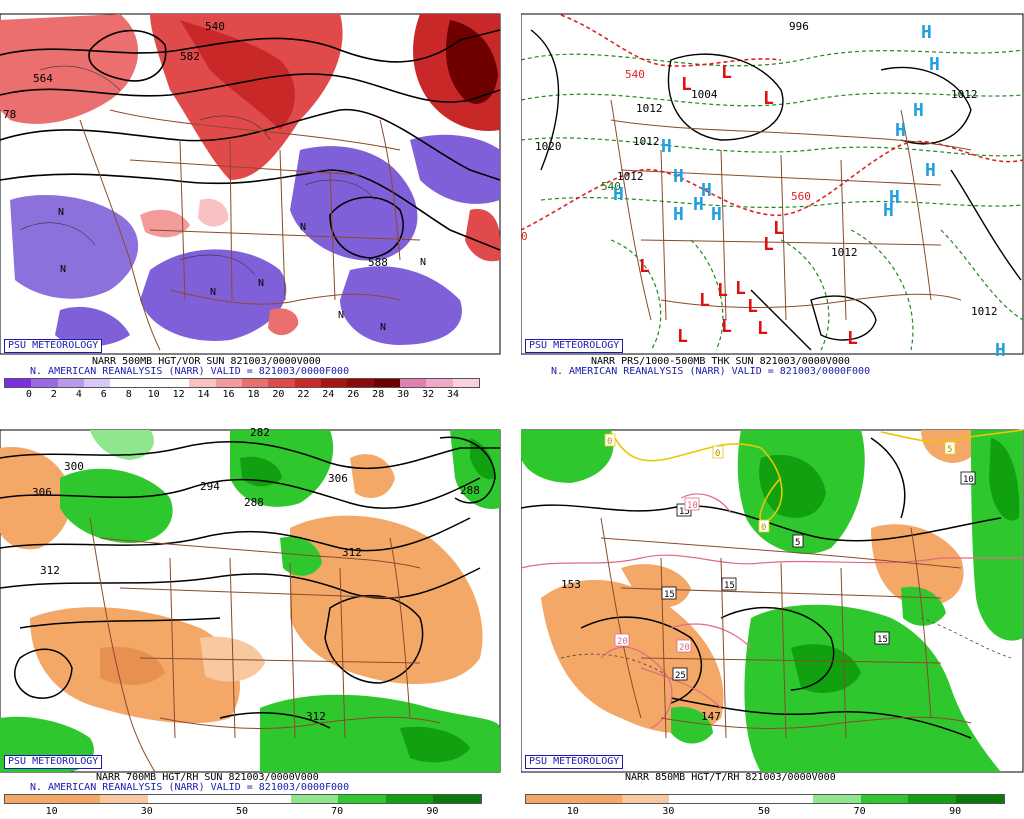 This screenshot has height=819, width=1024. What do you see at coordinates (43, 78) in the screenshot?
I see `contour-label: 564` at bounding box center [43, 78].